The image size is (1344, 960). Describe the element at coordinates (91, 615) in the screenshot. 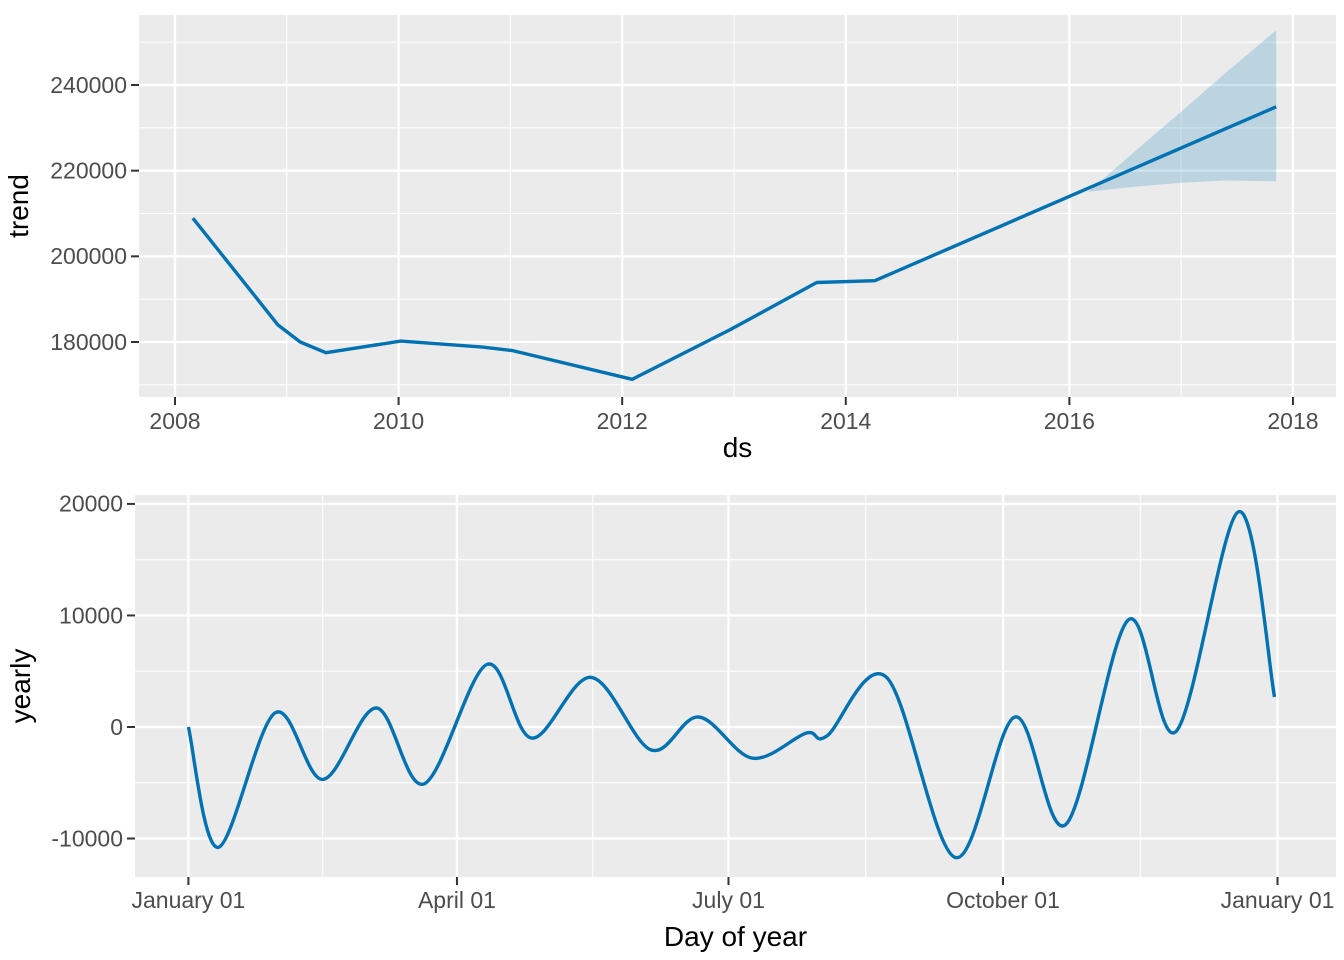

I see `y-tick-label: 10000` at that location.